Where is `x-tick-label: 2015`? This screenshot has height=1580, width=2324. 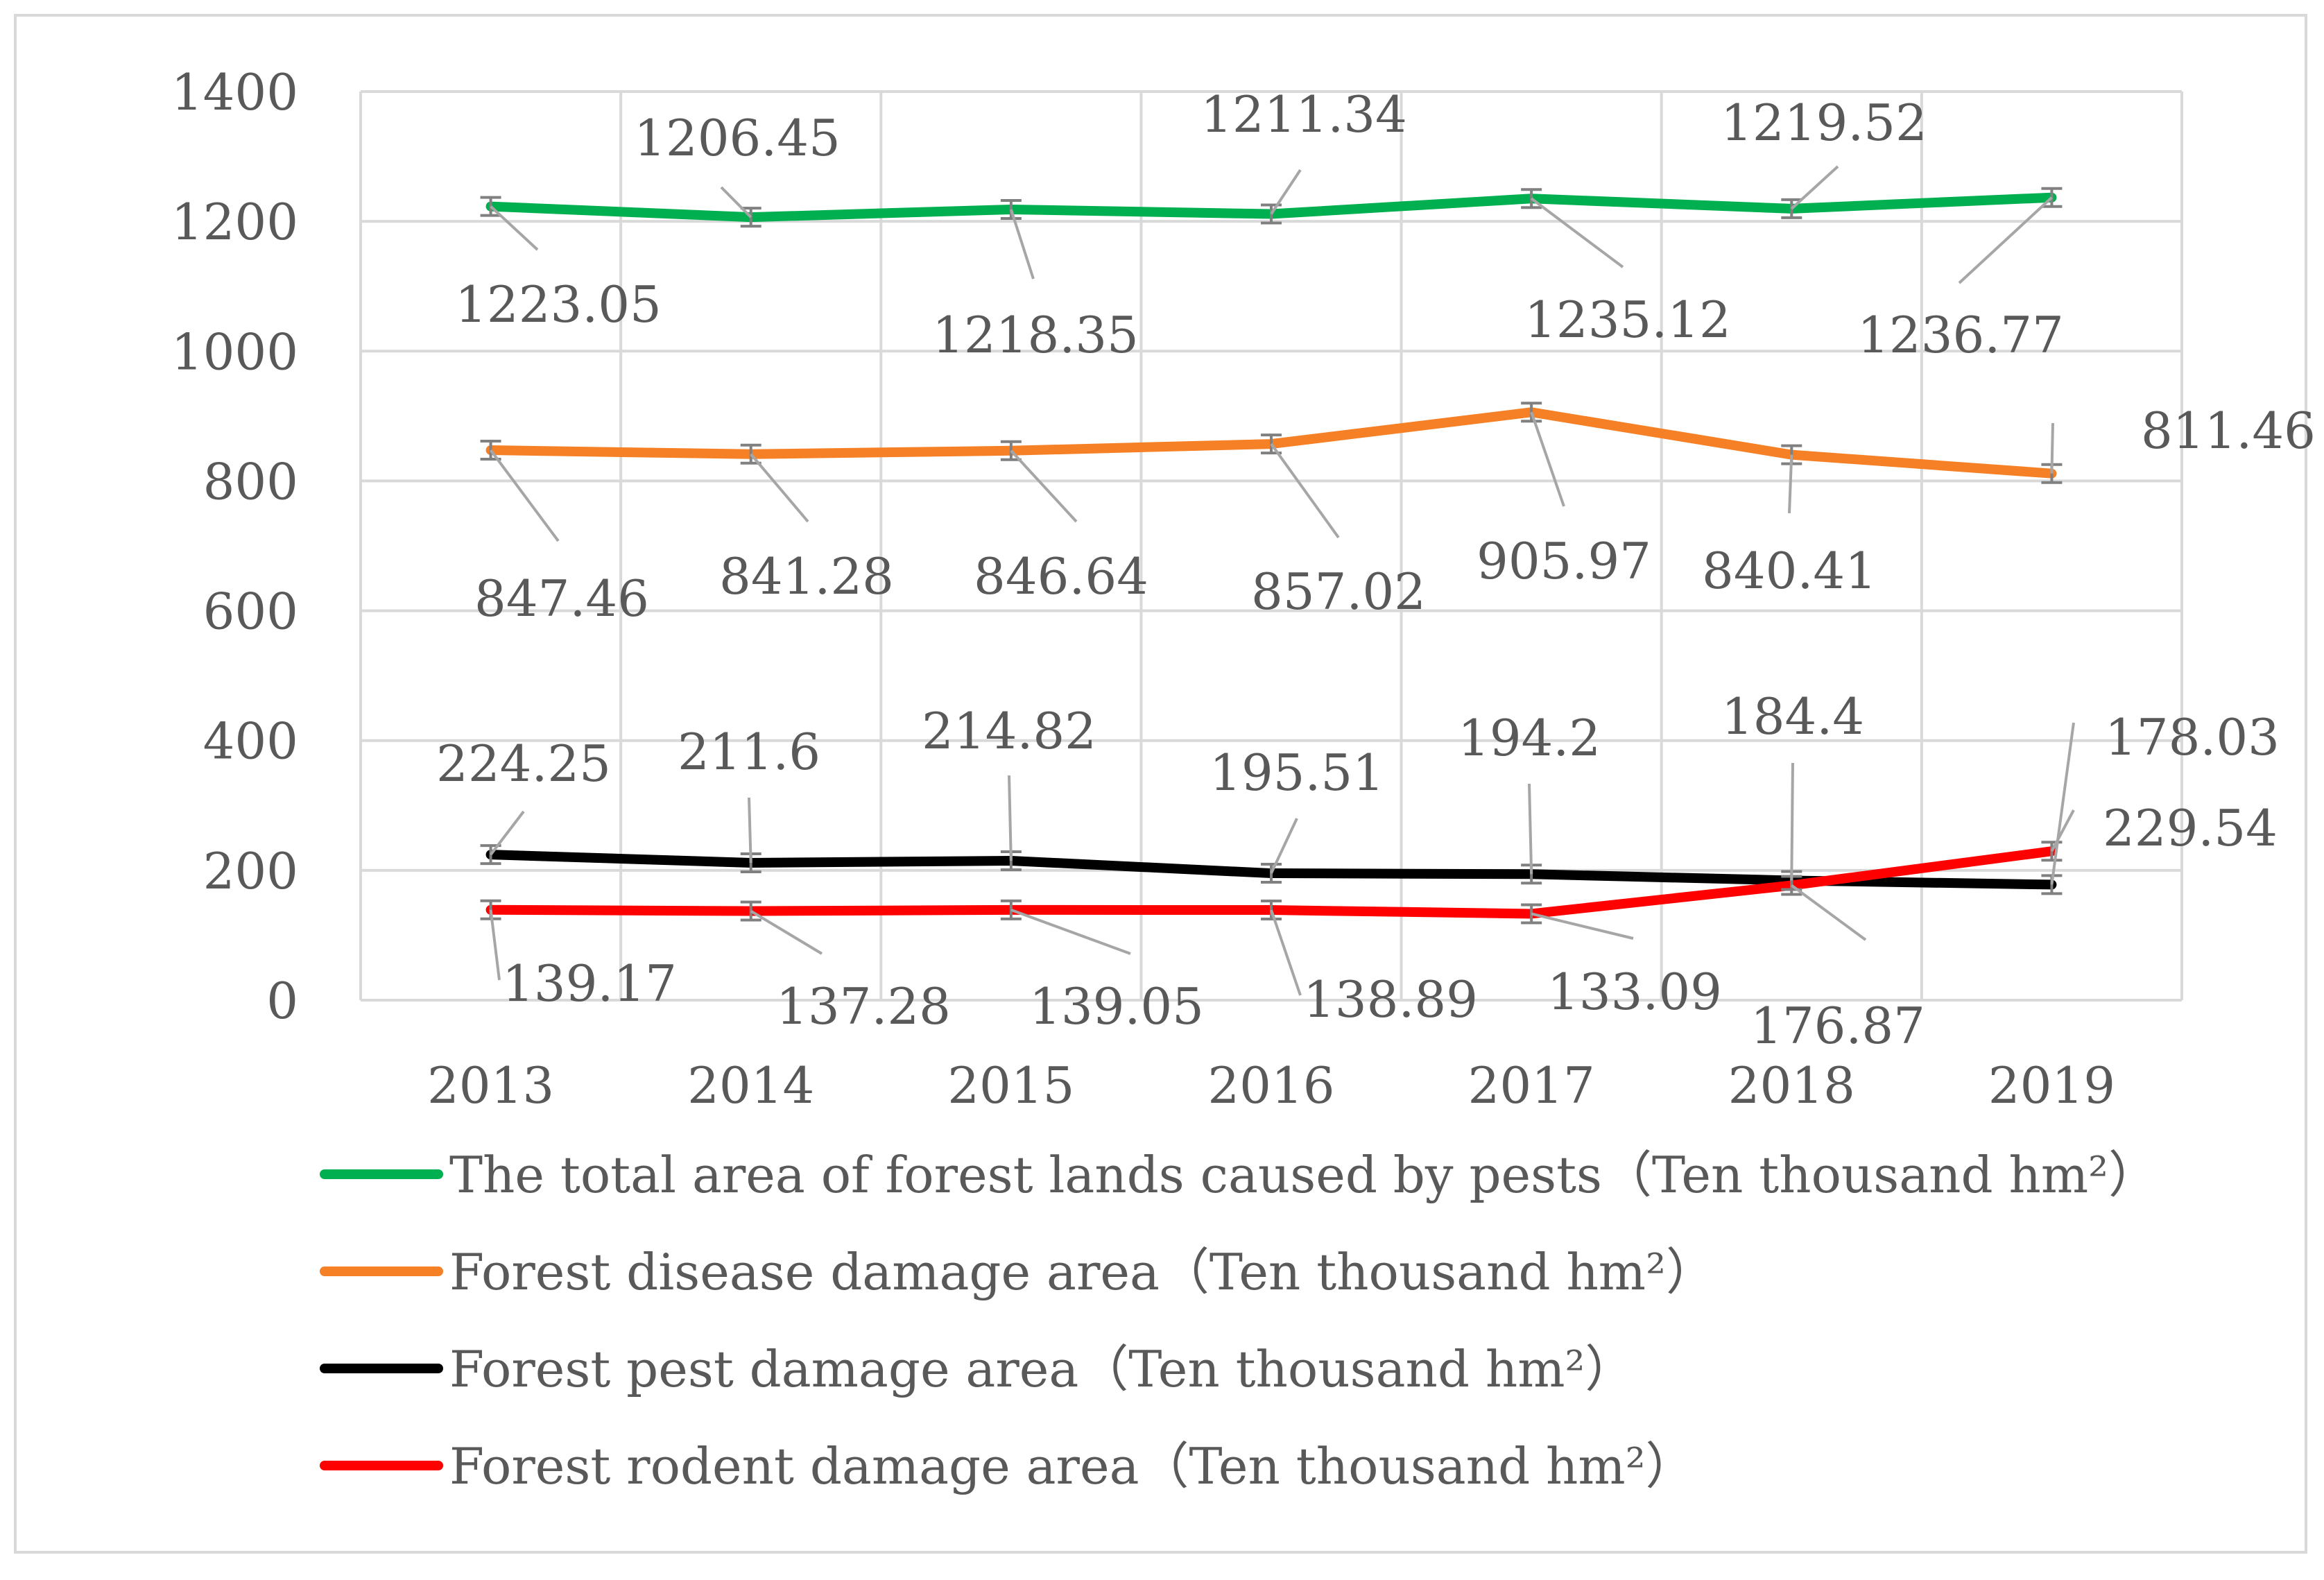 x-tick-label: 2015 is located at coordinates (1010, 1085).